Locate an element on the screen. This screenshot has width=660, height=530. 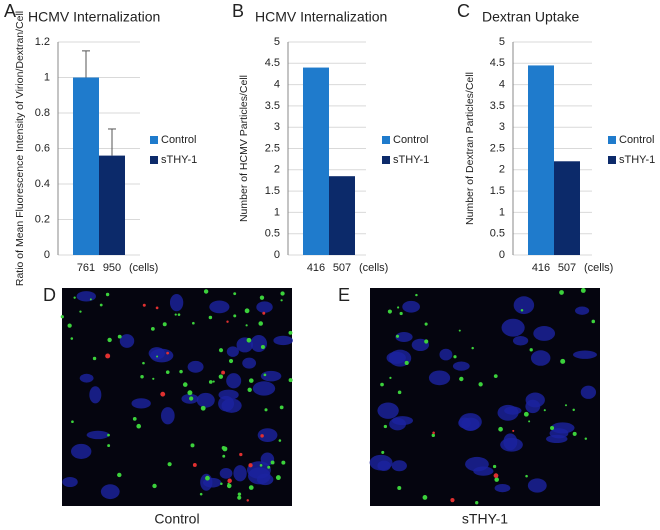
x-axis-label: (cells) is located at coordinates (143, 268).